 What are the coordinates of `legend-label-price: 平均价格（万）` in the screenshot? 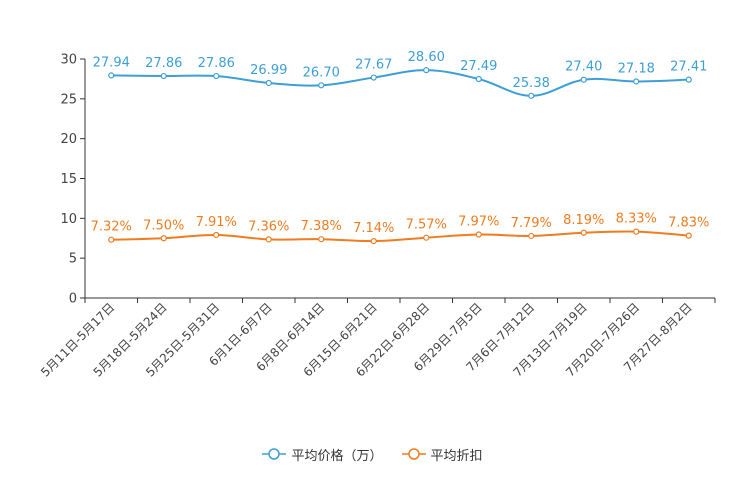 It's located at (337, 456).